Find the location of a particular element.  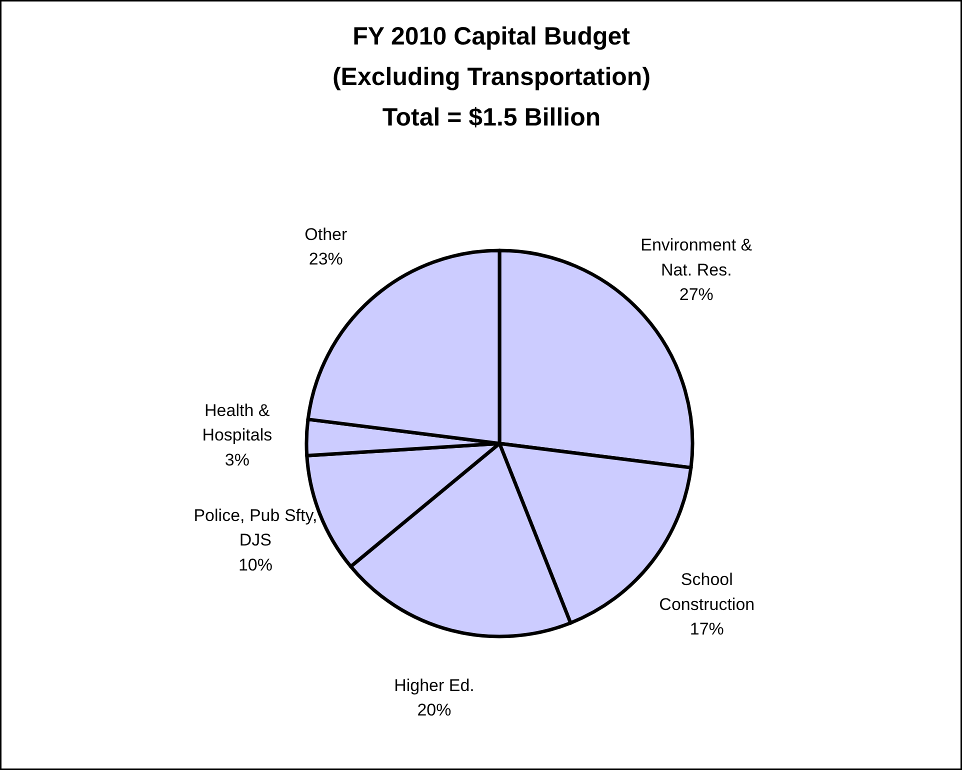

data-label: 20% is located at coordinates (434, 710).